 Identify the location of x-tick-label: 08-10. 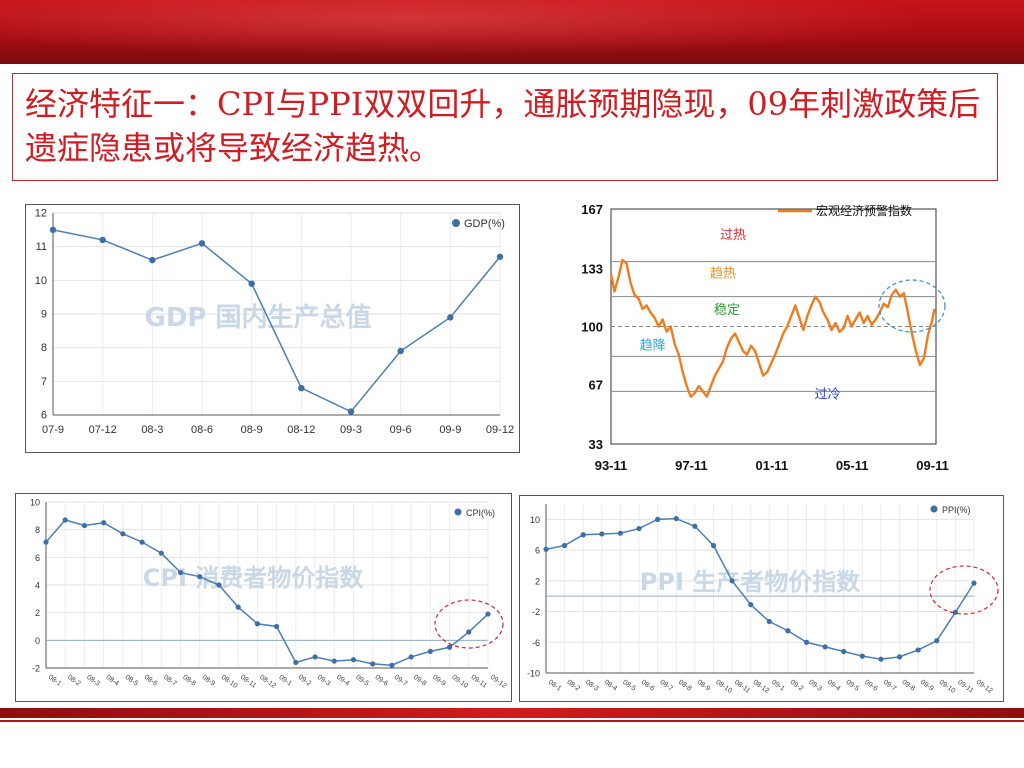
(229, 682).